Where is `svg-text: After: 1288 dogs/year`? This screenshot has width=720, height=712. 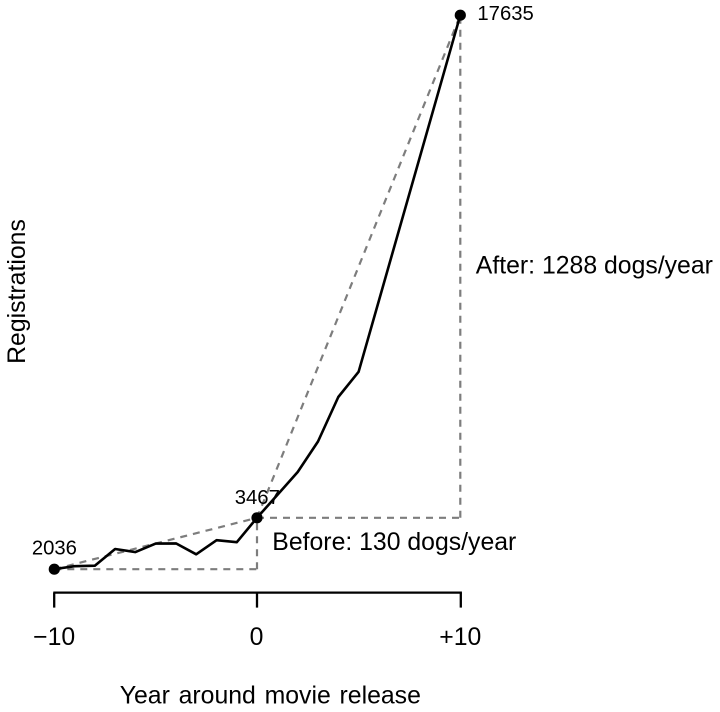
svg-text: After: 1288 dogs/year is located at coordinates (594, 265).